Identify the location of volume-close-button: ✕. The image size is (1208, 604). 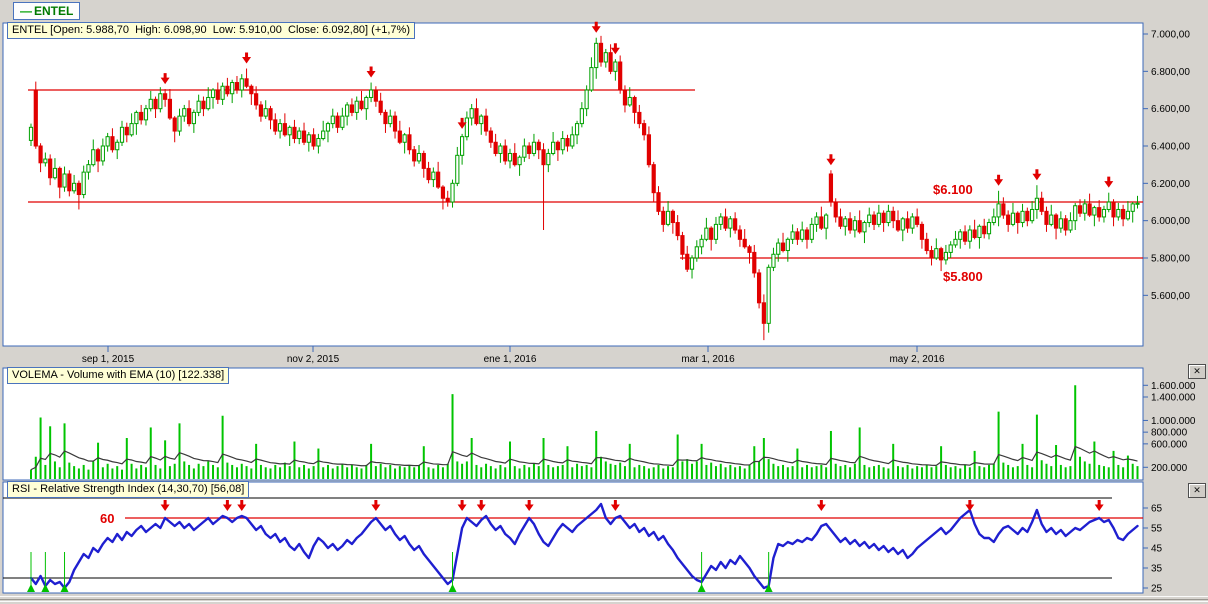
(1197, 371).